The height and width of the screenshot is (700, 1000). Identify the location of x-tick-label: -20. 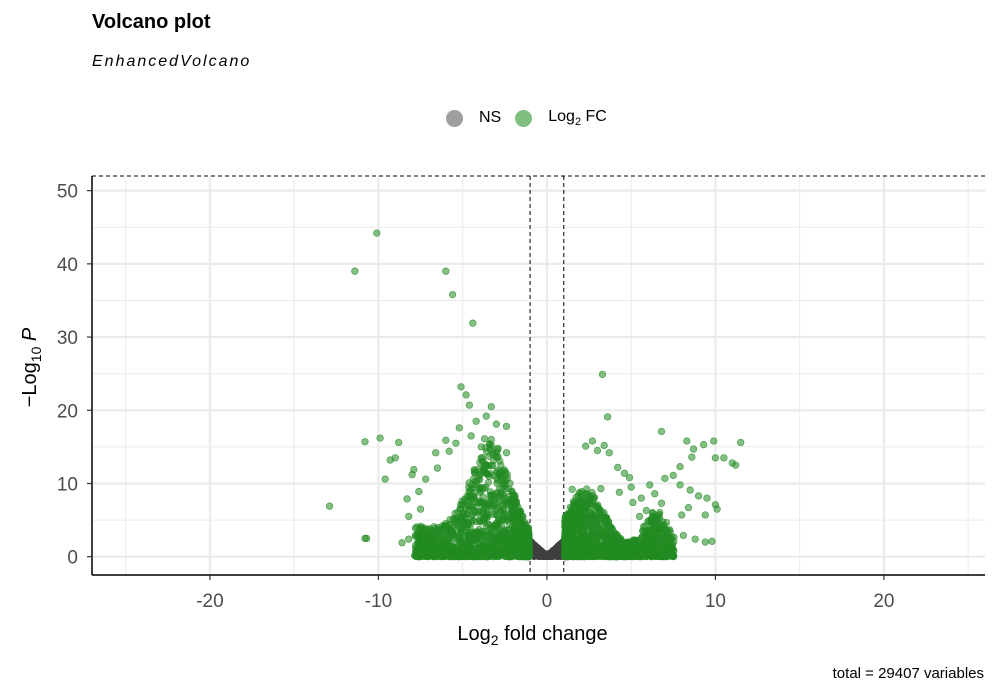
(209, 601).